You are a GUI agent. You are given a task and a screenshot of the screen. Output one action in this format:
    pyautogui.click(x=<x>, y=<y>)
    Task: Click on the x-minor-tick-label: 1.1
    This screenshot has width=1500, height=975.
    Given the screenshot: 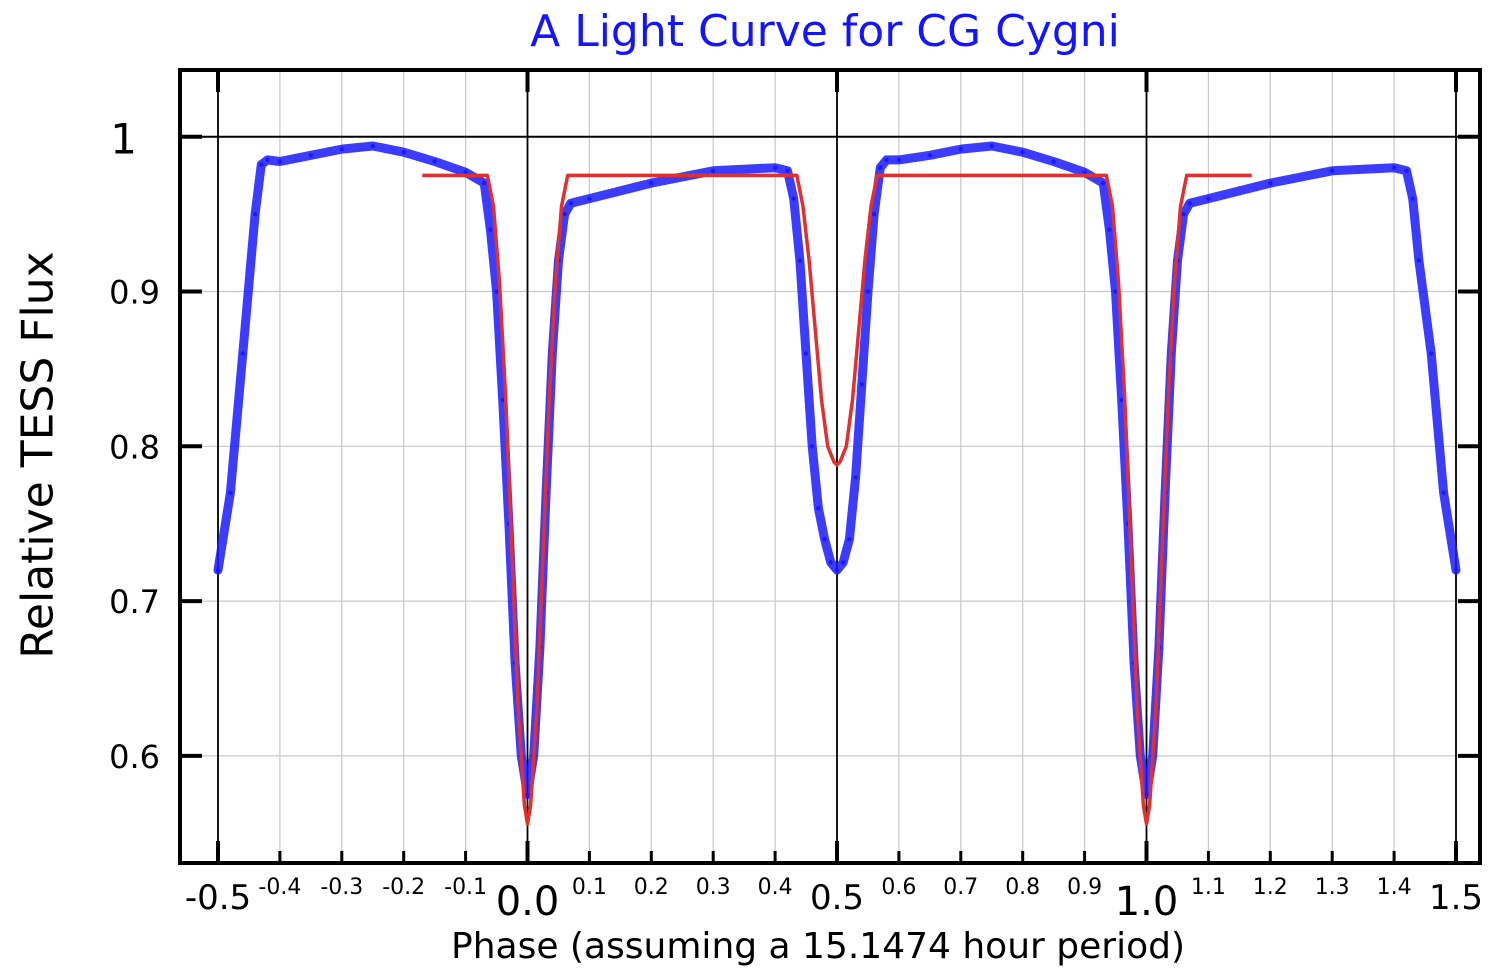 What is the action you would take?
    pyautogui.click(x=1208, y=887)
    